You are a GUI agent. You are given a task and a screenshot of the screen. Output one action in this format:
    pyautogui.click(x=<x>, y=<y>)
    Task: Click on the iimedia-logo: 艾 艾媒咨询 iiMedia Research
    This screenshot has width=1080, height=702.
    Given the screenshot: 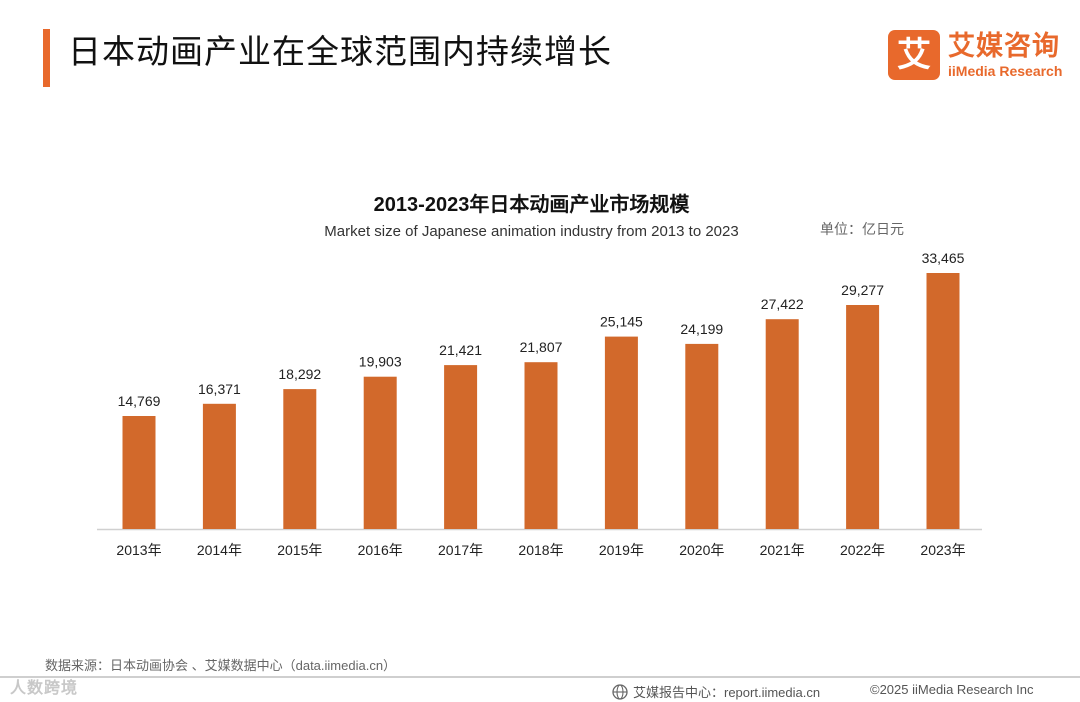 What is the action you would take?
    pyautogui.click(x=978, y=56)
    